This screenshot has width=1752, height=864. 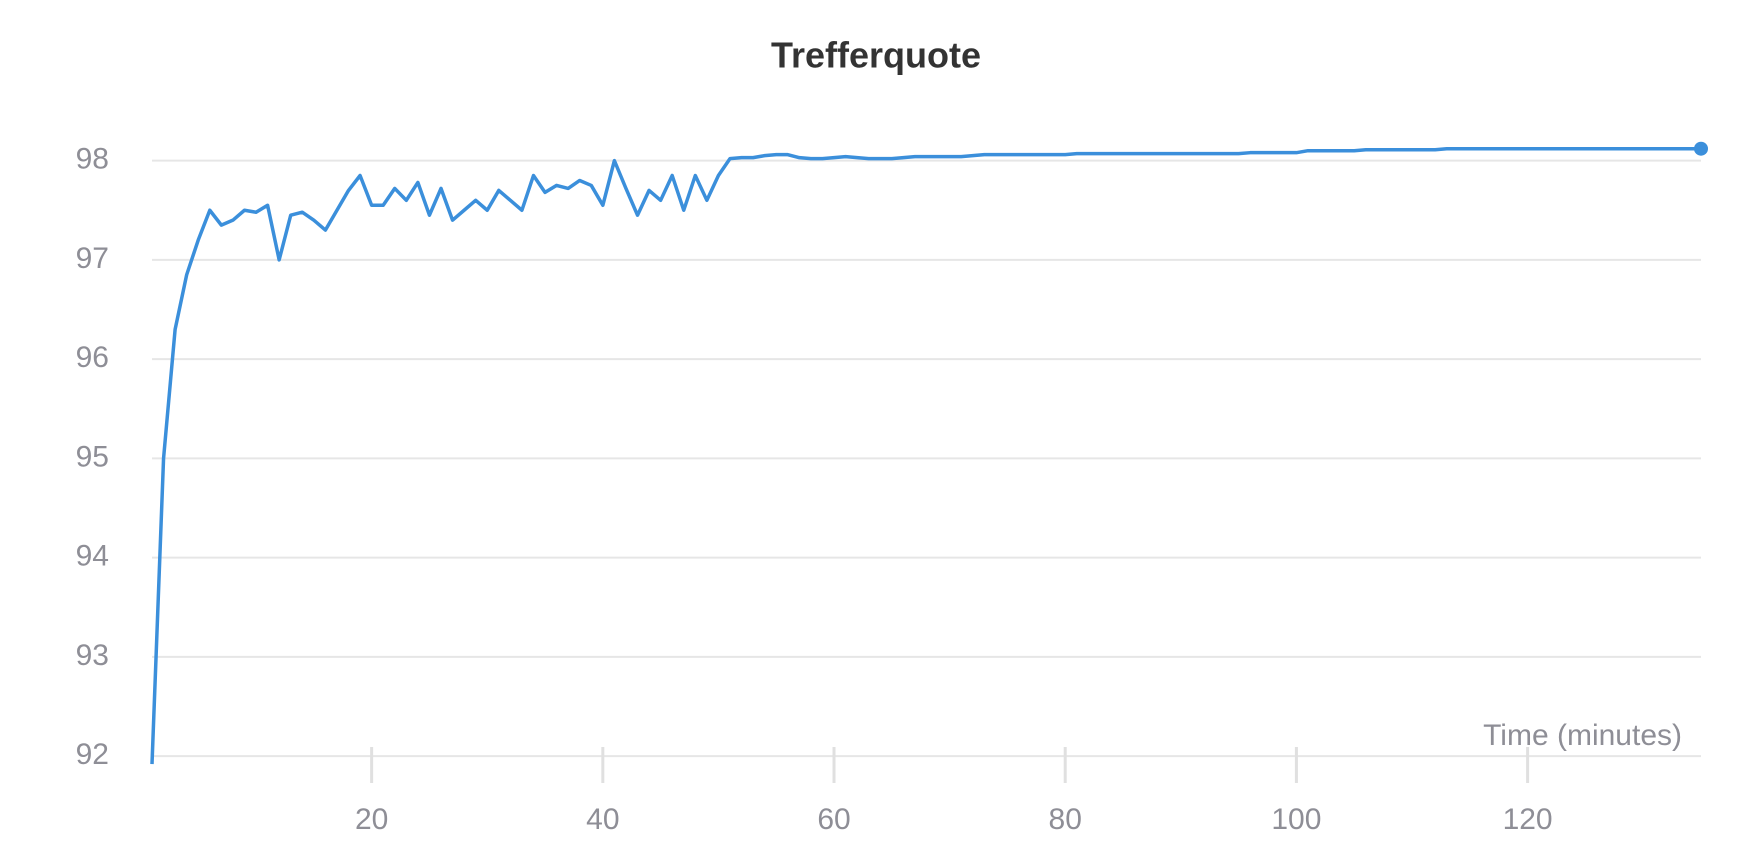 I want to click on y-tick-label: 97, so click(x=92, y=258).